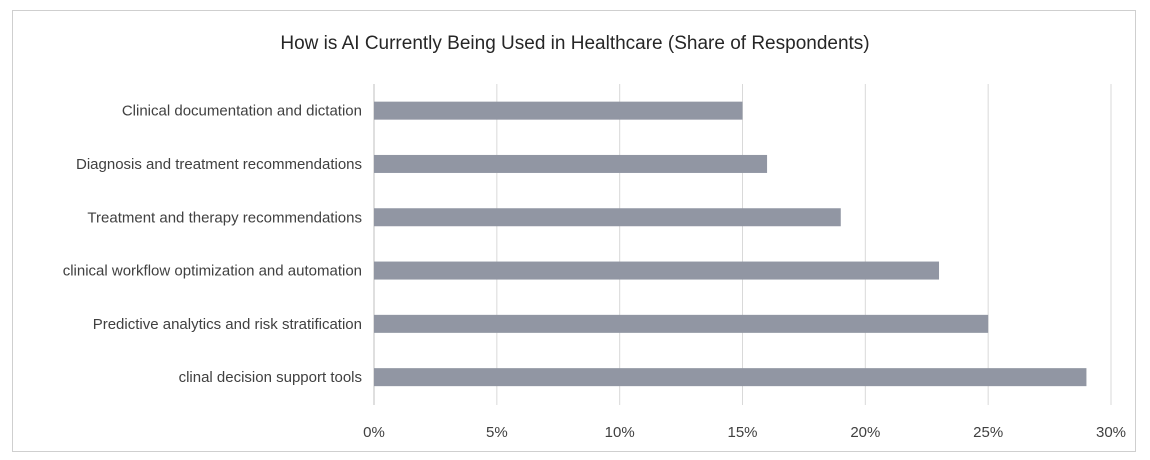 The height and width of the screenshot is (460, 1150). I want to click on x-tick-label: 30%, so click(1111, 432).